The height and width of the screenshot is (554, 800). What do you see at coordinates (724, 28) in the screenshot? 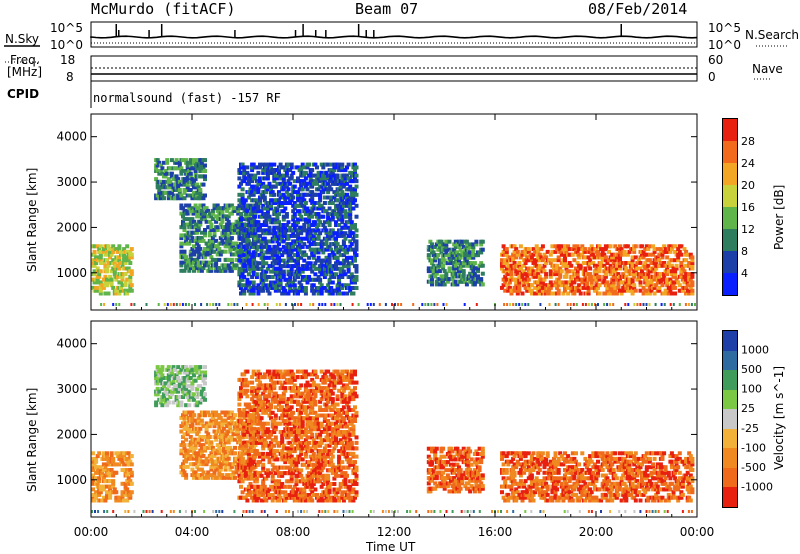
I see `nsky-right-top: 10^5` at bounding box center [724, 28].